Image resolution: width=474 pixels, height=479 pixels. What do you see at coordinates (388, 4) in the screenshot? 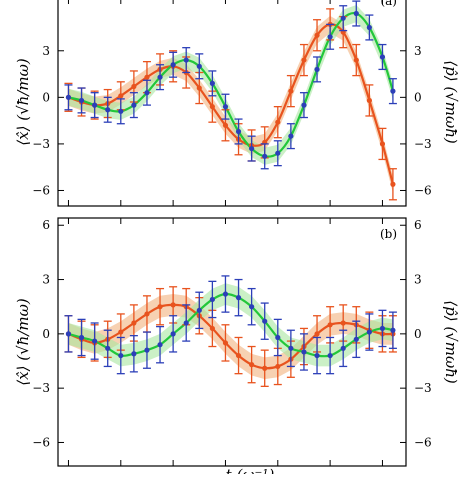
I see `panel-label: (a)` at bounding box center [388, 4].